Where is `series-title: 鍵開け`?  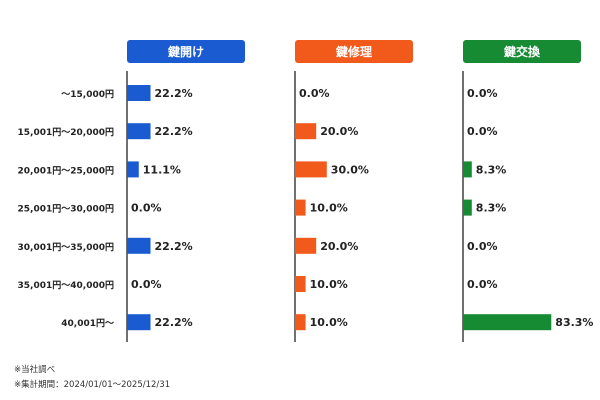 series-title: 鍵開け is located at coordinates (186, 51).